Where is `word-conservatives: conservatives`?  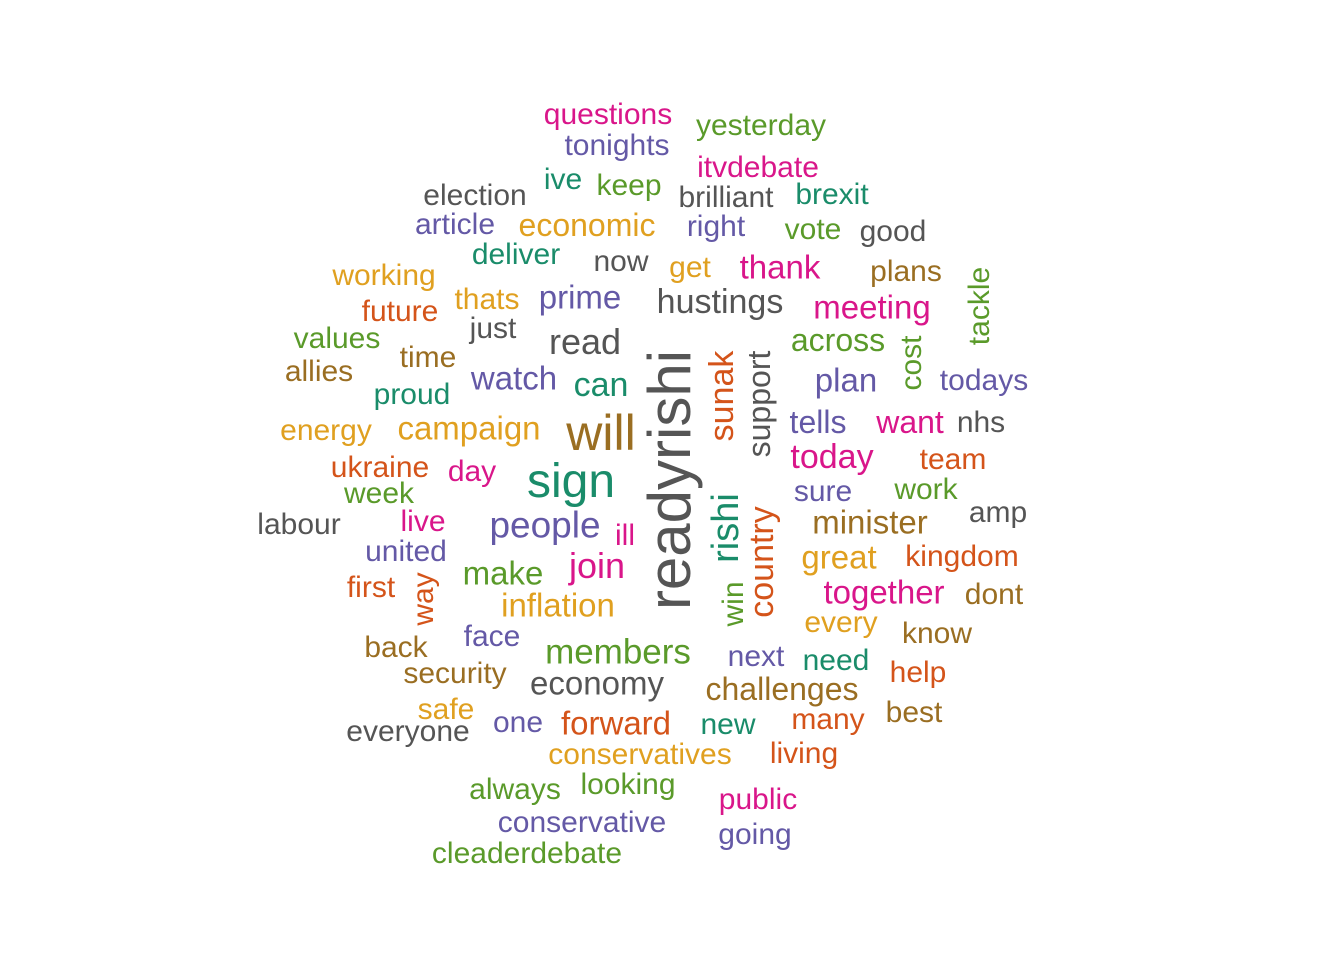
word-conservatives: conservatives is located at coordinates (640, 754).